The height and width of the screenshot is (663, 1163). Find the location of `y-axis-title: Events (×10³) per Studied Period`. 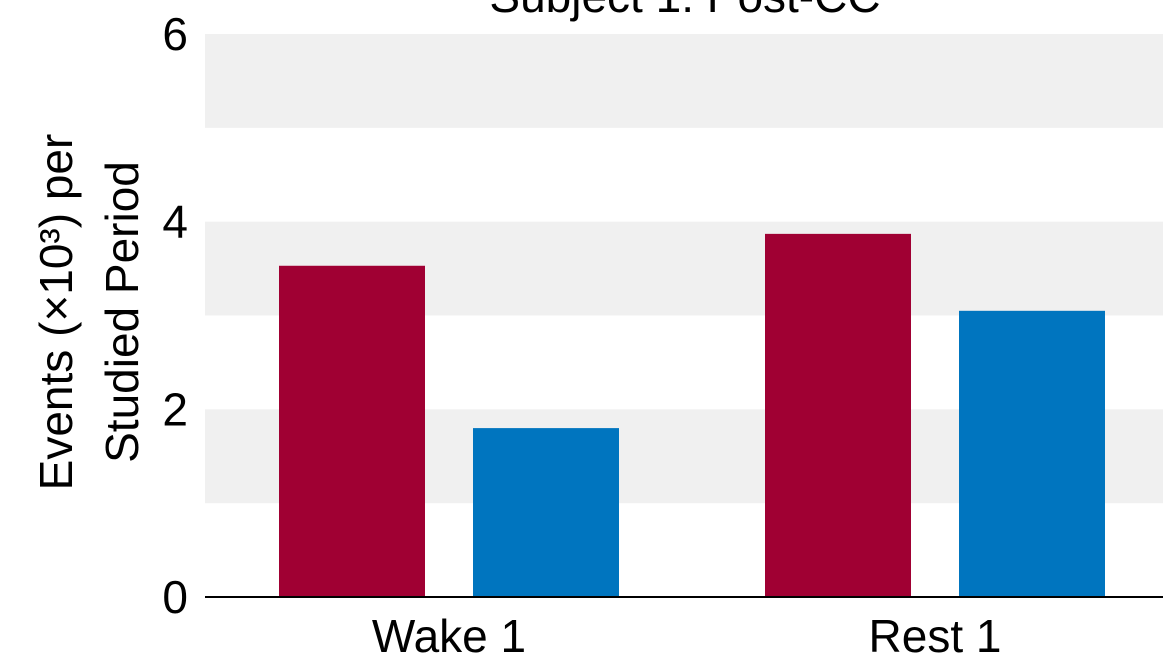

y-axis-title: Events (×10³) per Studied Period is located at coordinates (89, 312).